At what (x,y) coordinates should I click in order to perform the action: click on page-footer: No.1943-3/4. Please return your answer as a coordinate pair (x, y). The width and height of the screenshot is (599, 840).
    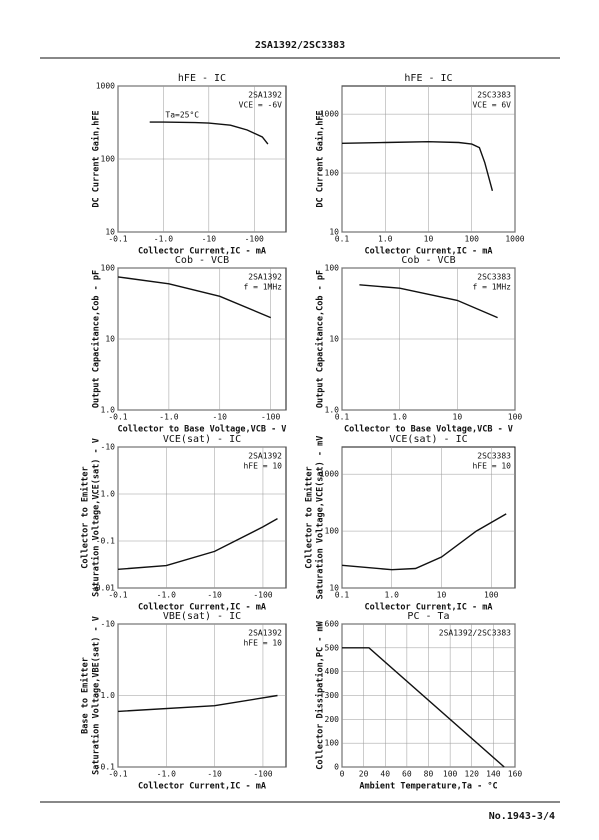
    Looking at the image, I should click on (522, 816).